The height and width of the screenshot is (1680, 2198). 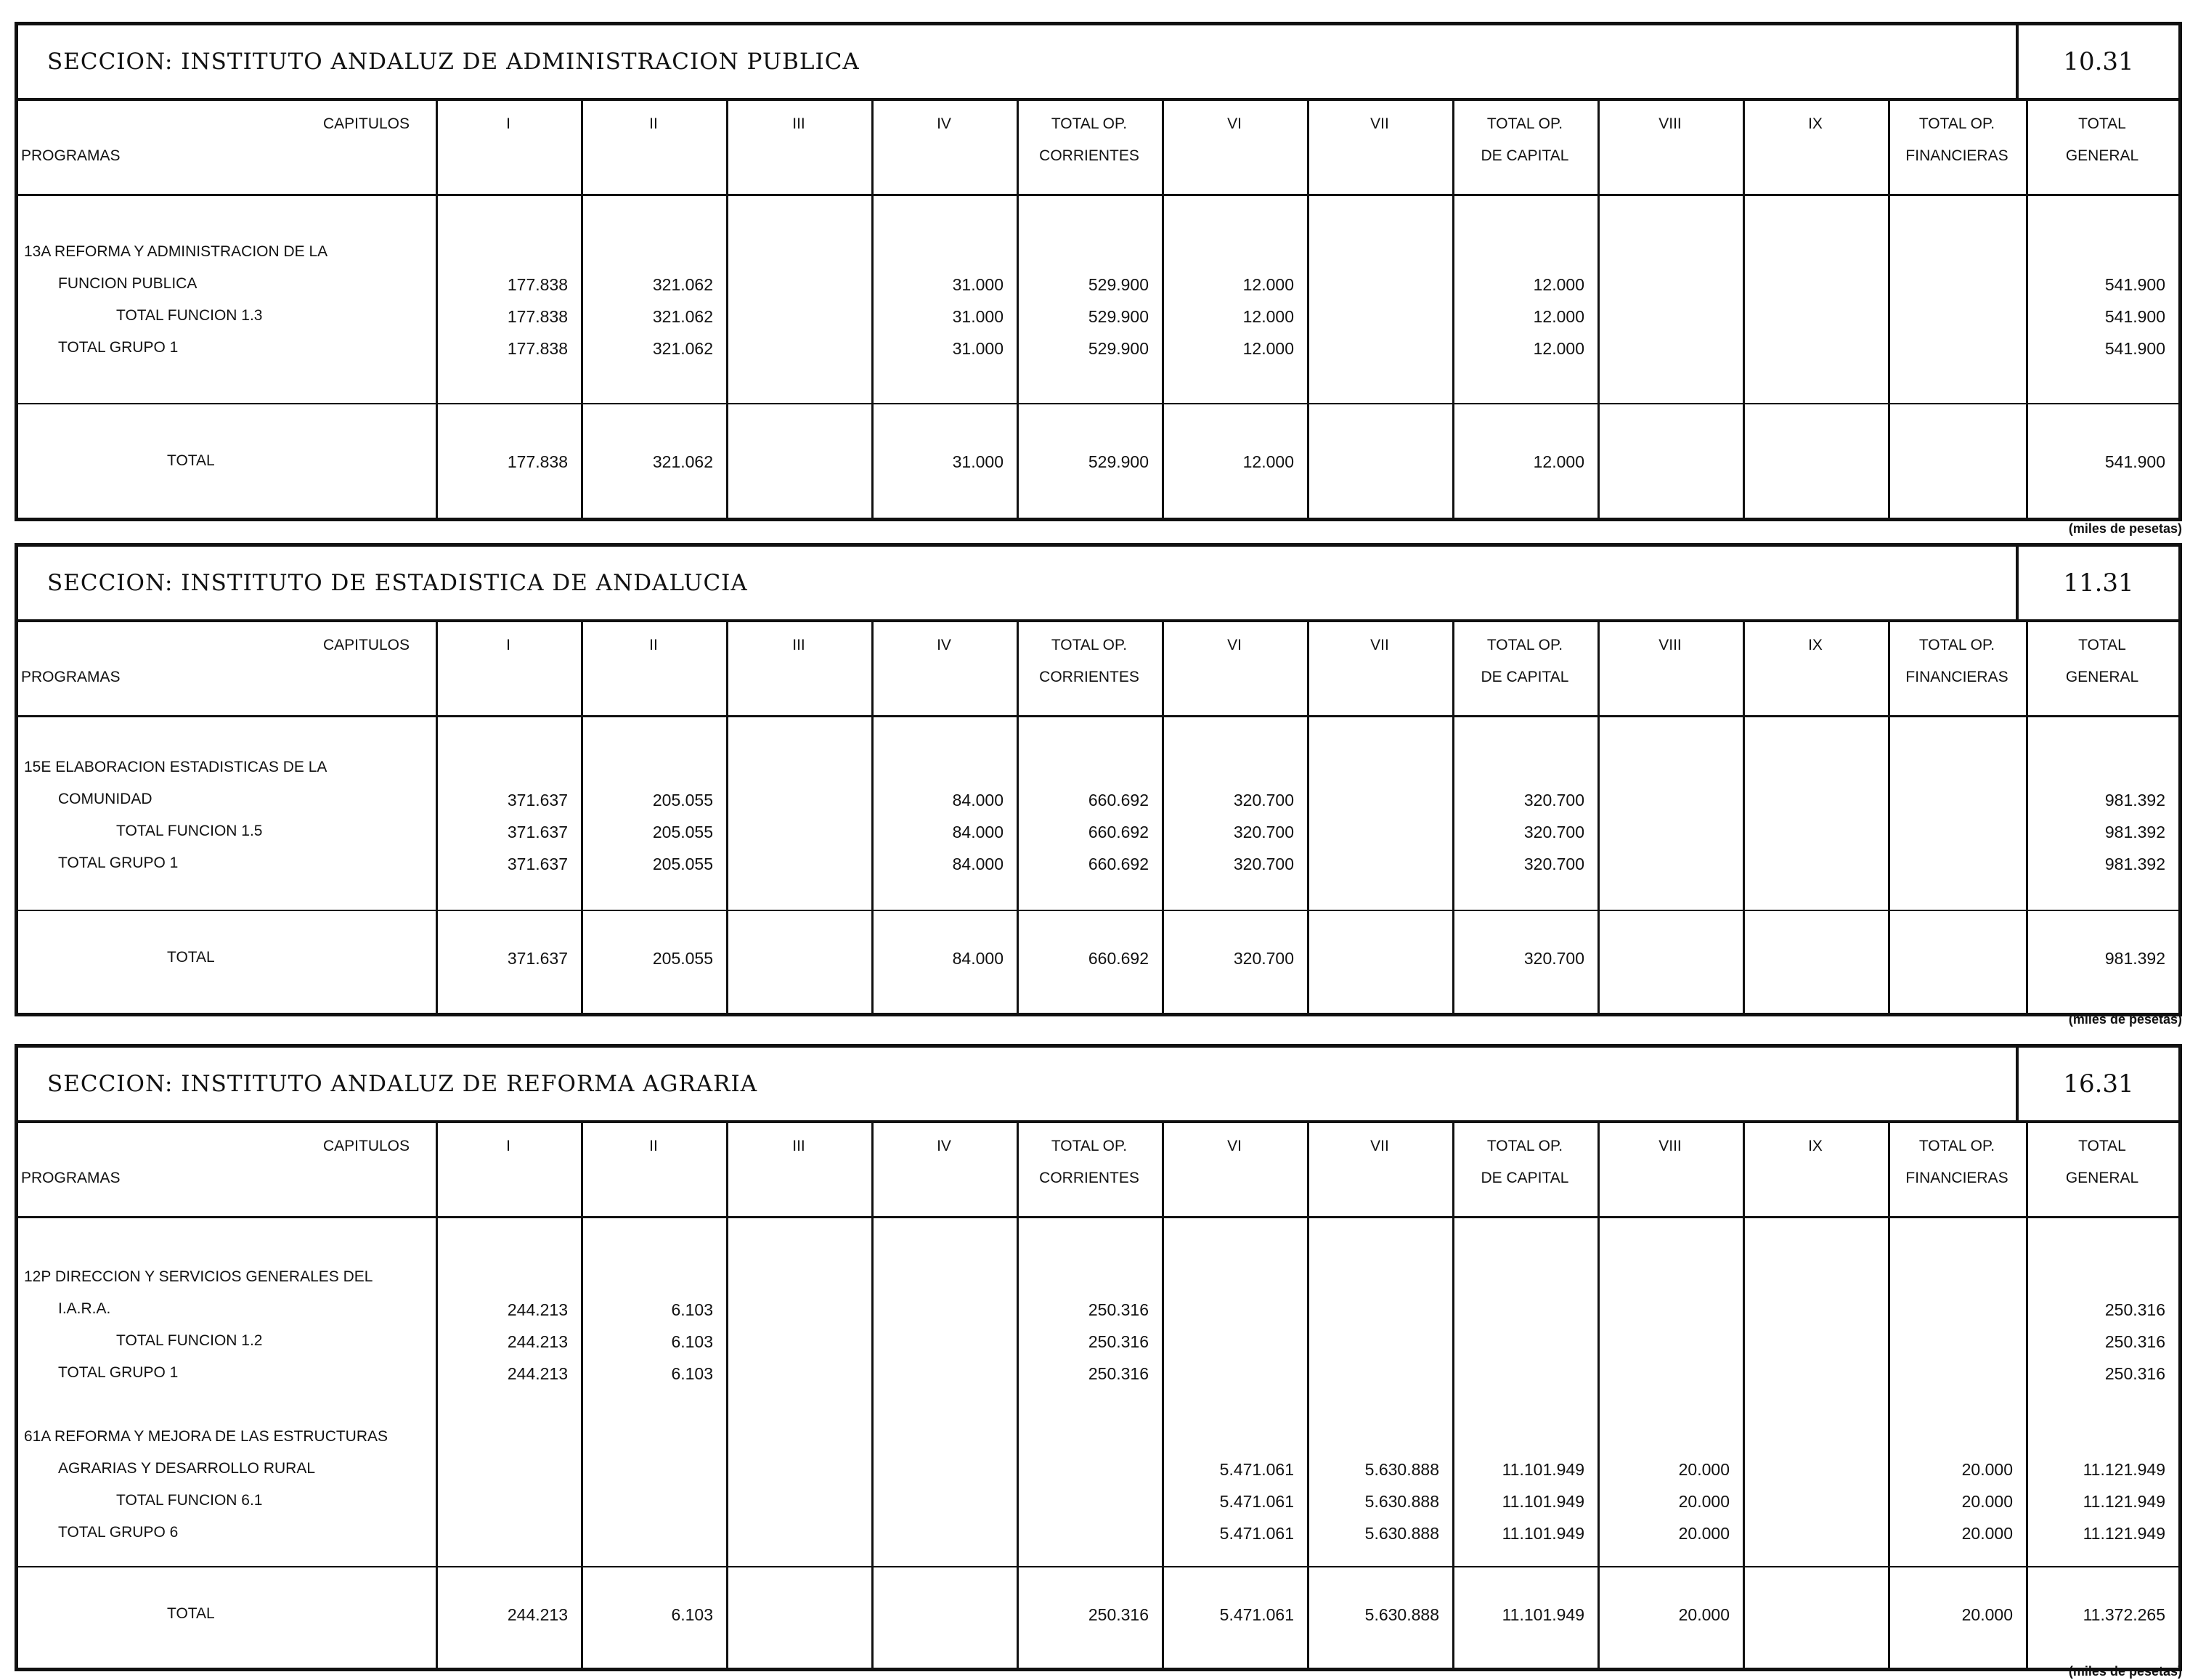 What do you see at coordinates (84, 1308) in the screenshot?
I see `program-row-label: I.A.R.A.` at bounding box center [84, 1308].